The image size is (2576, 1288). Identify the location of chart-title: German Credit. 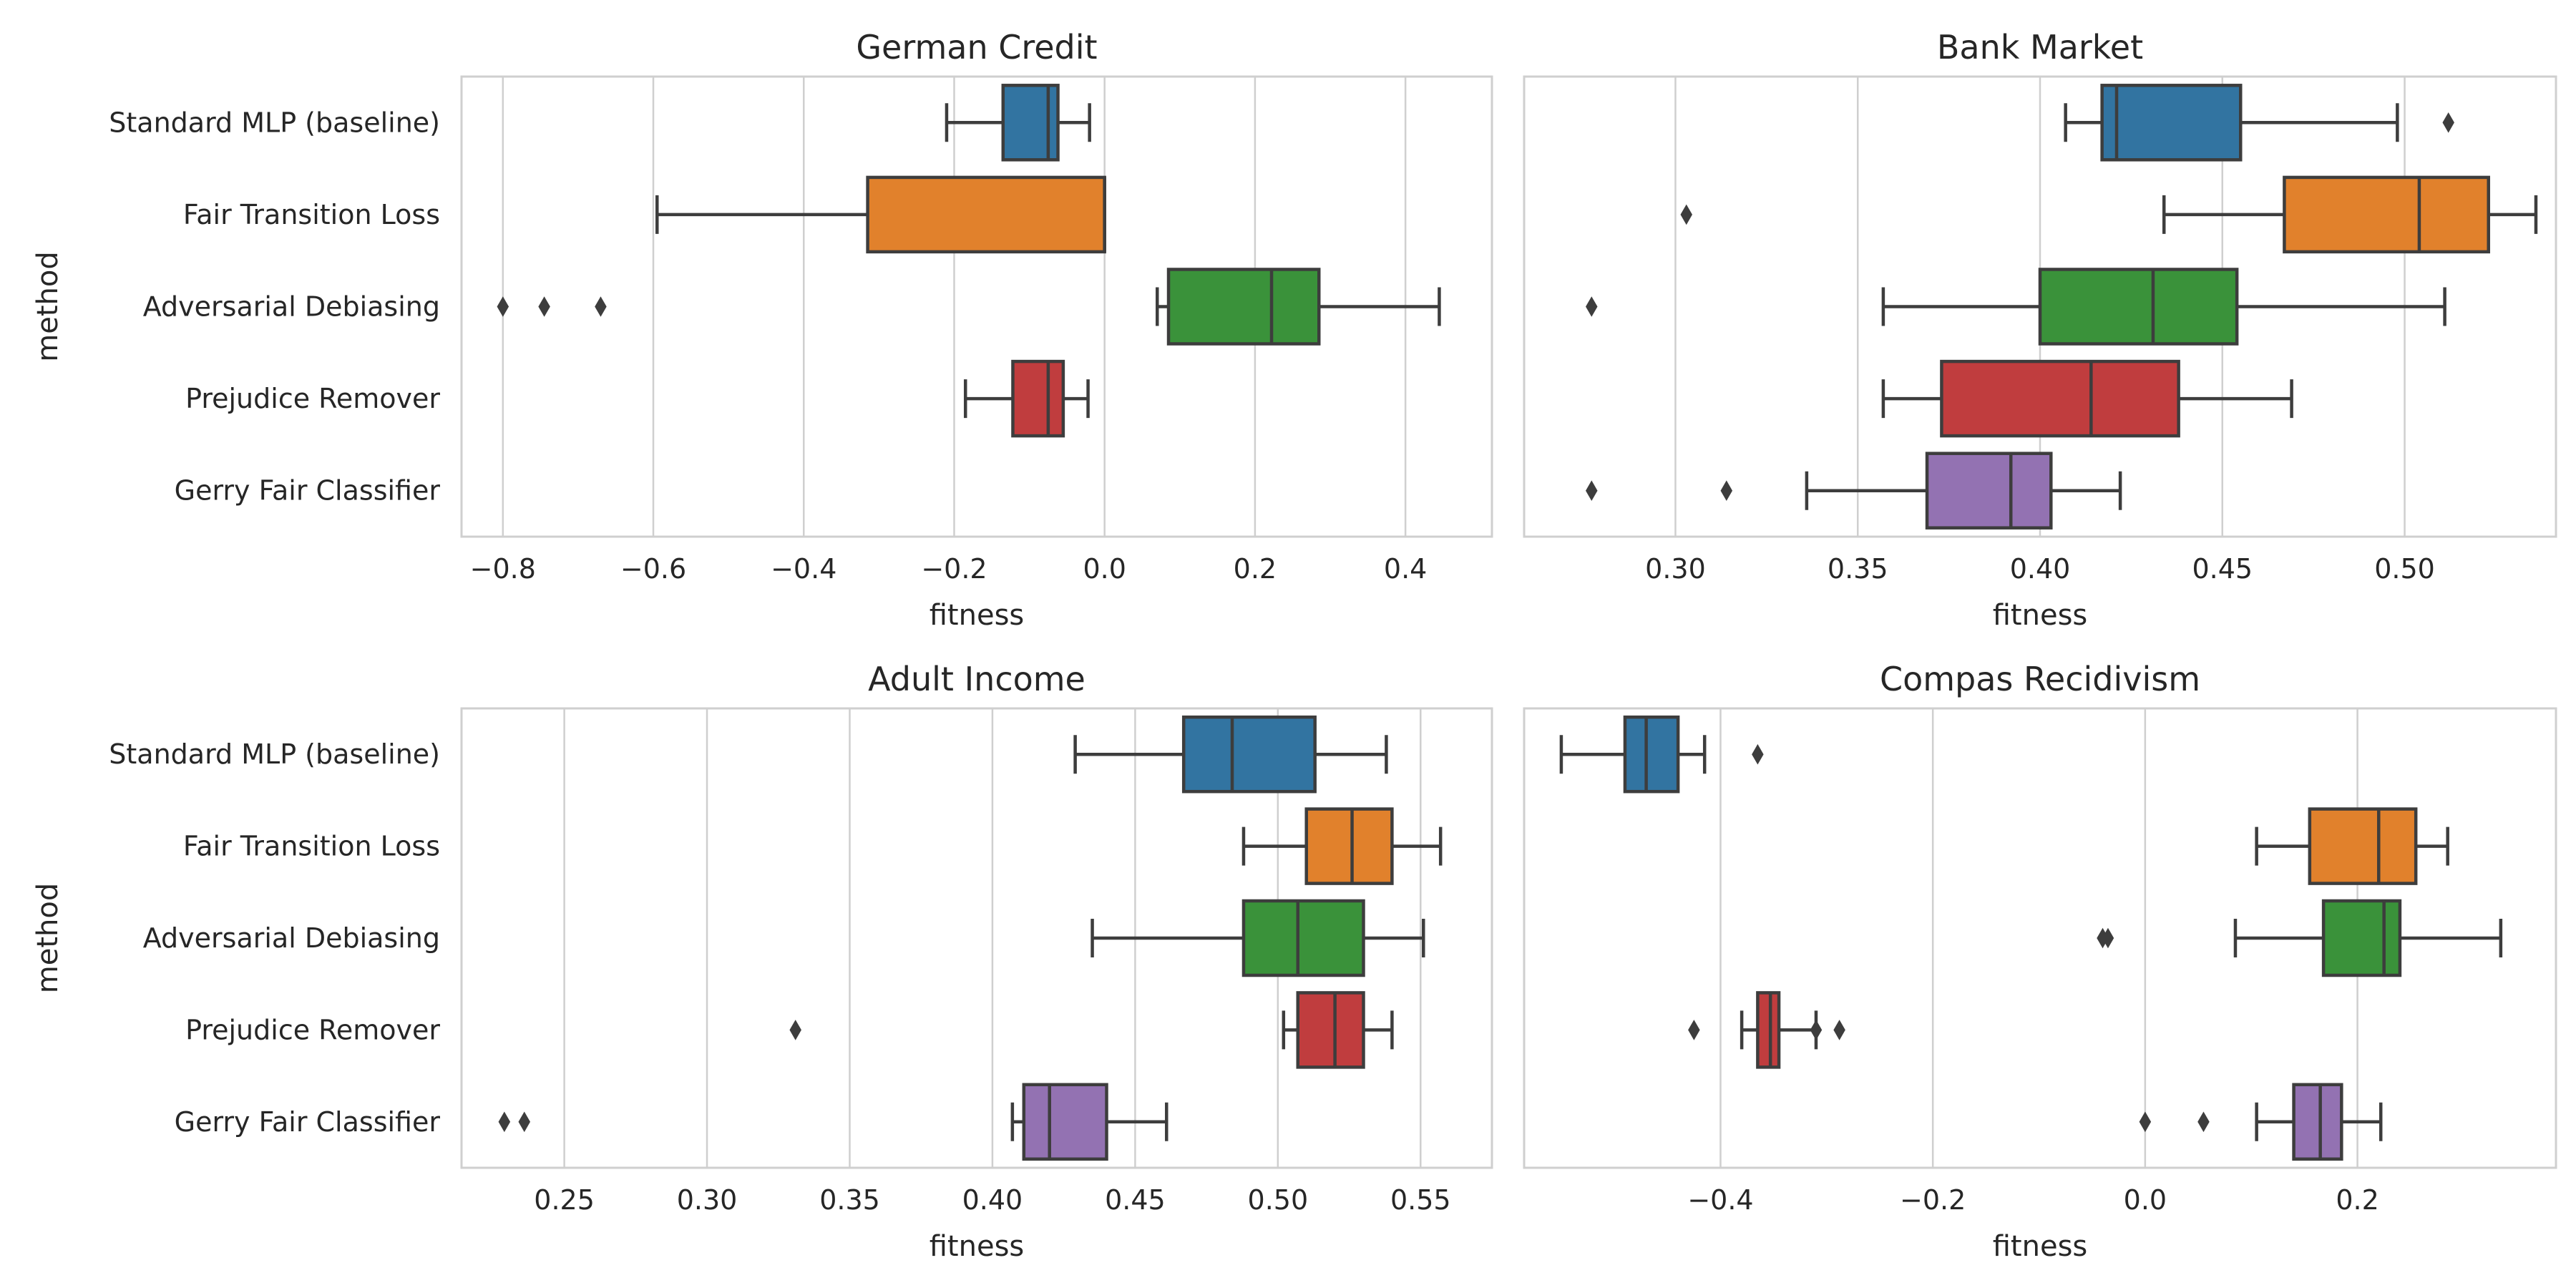
(976, 48).